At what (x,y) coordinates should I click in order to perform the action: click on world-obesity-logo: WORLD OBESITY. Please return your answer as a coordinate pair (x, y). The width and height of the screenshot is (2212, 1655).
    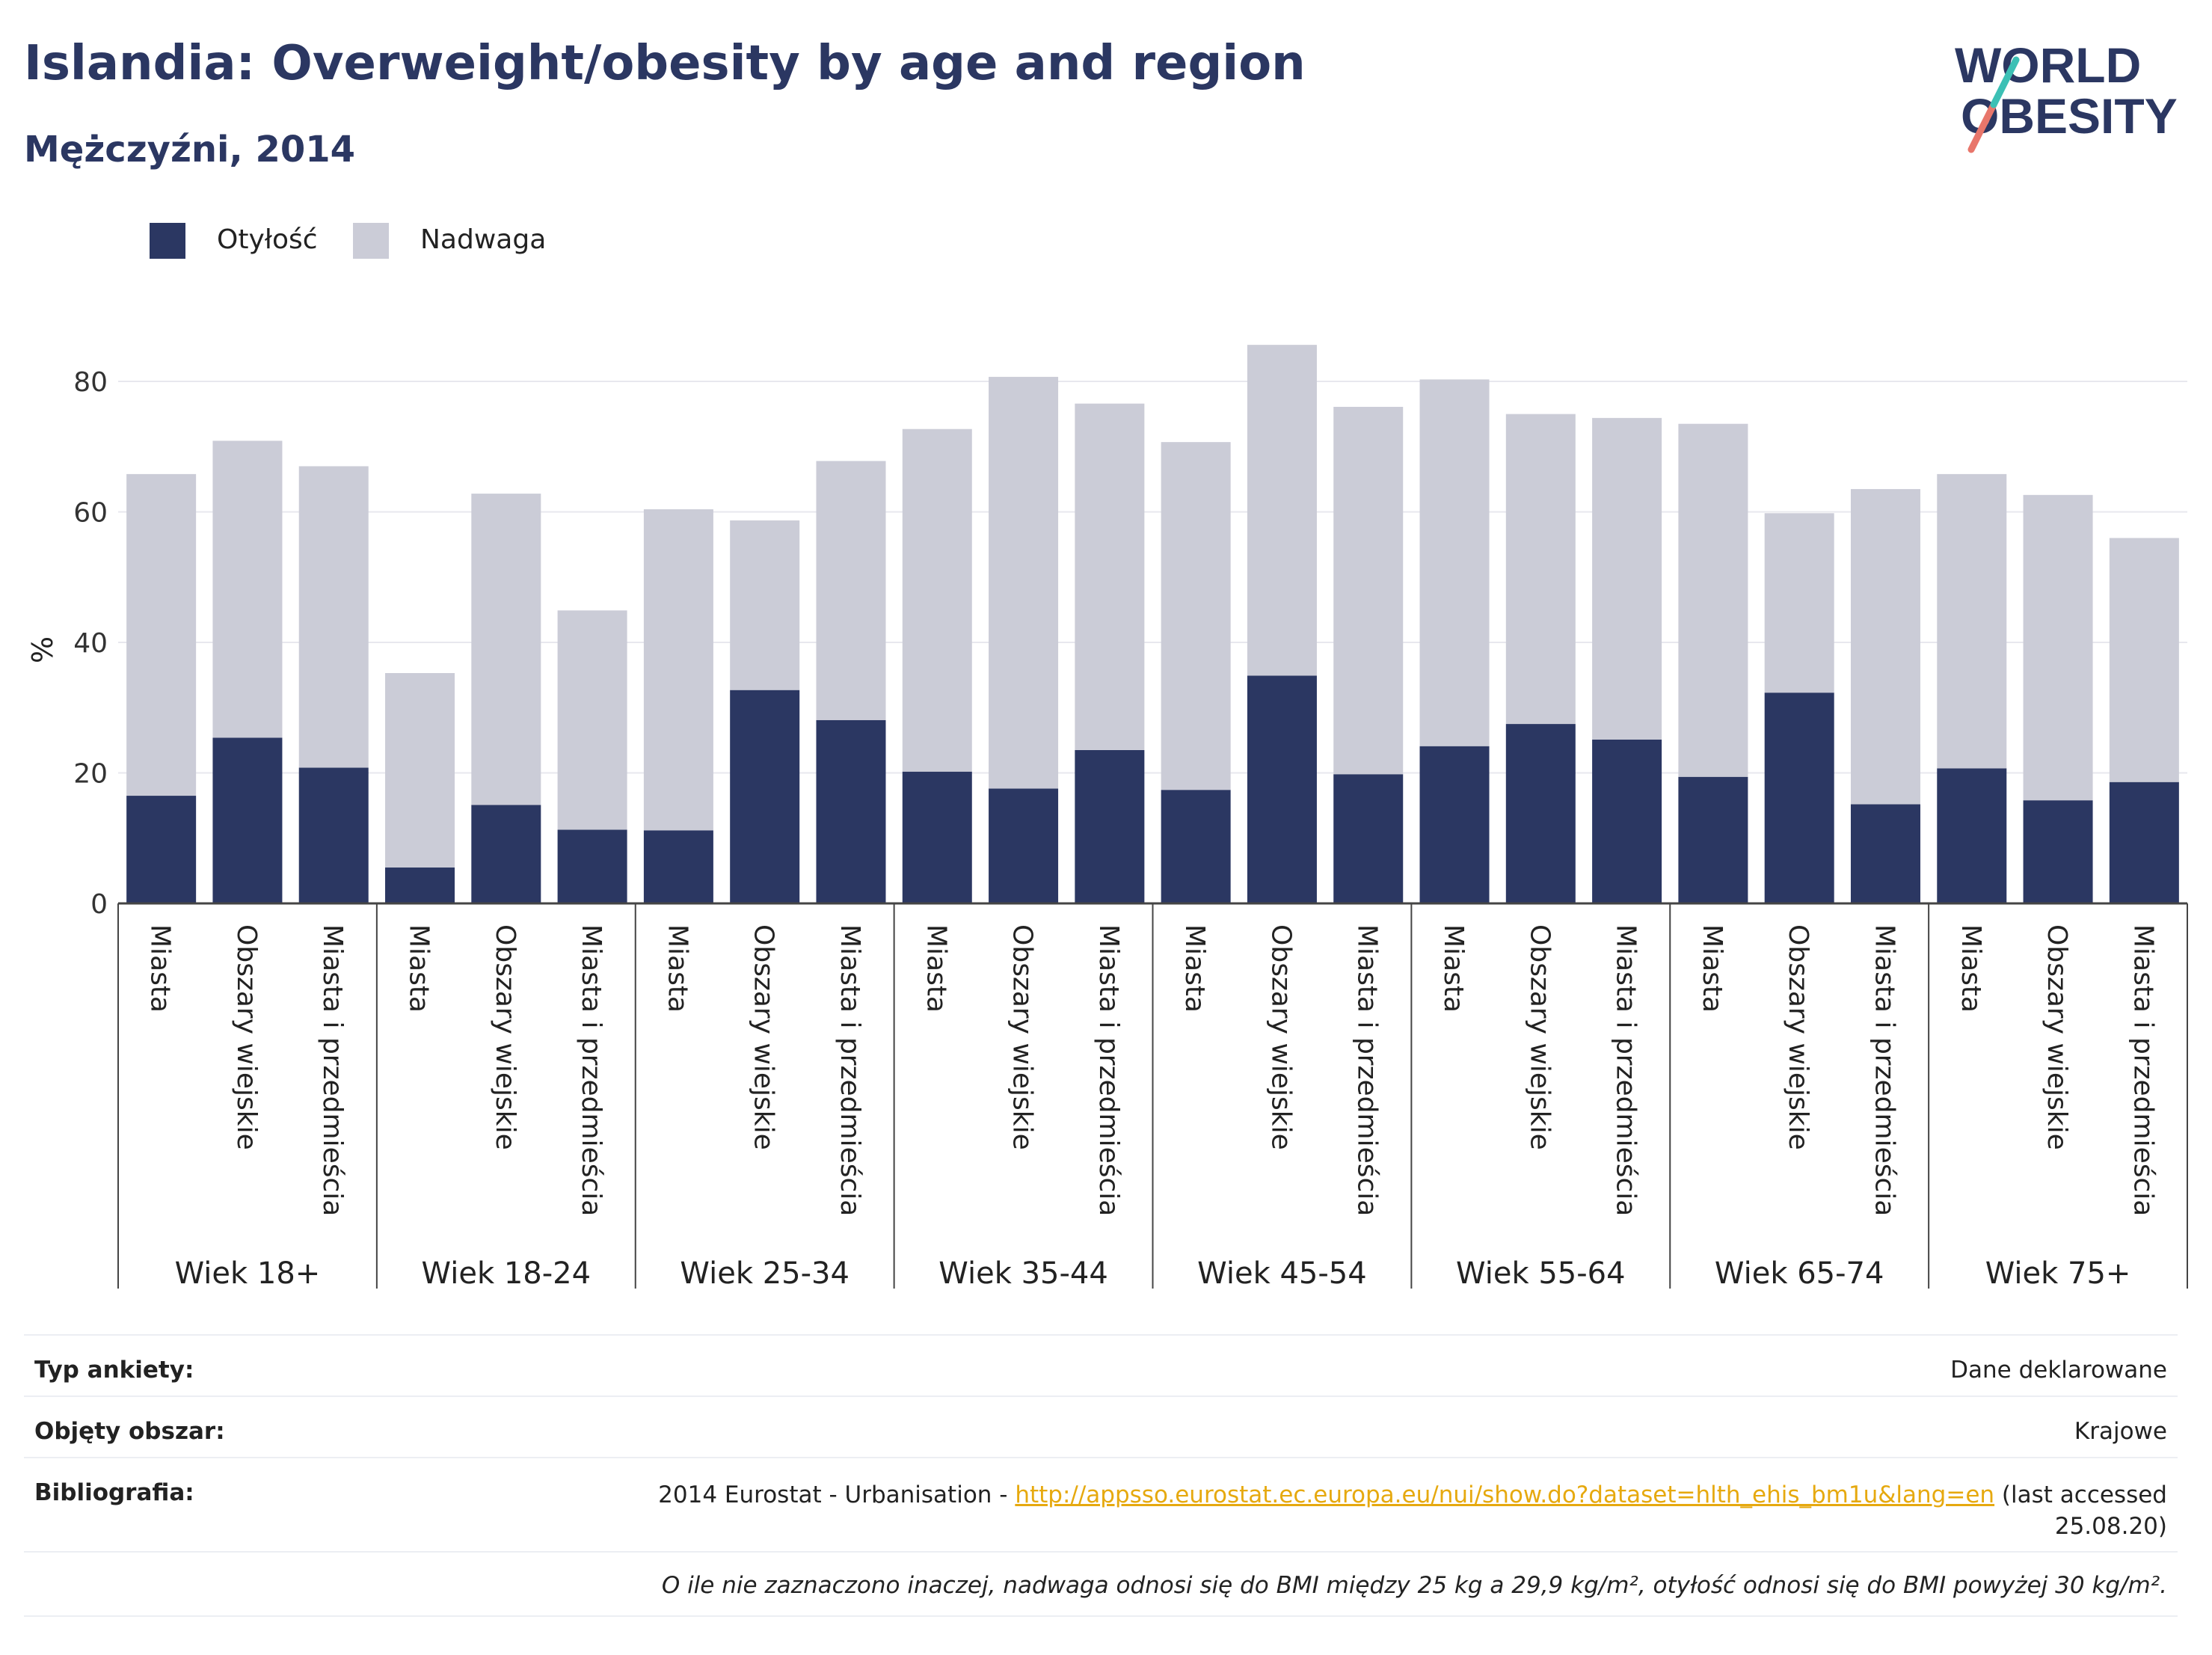
    Looking at the image, I should click on (2066, 95).